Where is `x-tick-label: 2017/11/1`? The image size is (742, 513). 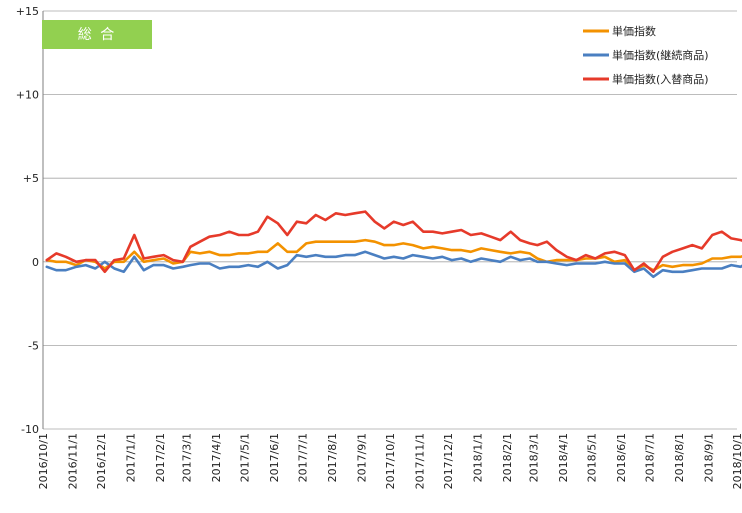
x-tick-label: 2017/11/1 is located at coordinates (419, 461).